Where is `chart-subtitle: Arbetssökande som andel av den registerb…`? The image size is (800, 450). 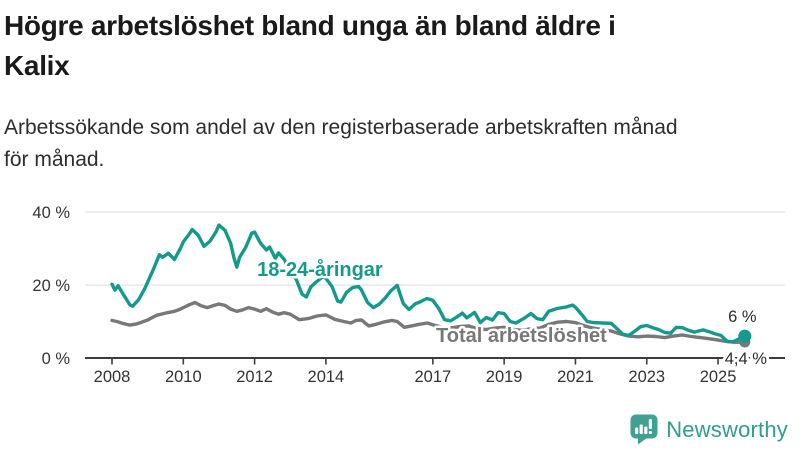 chart-subtitle: Arbetssökande som andel av den registerb… is located at coordinates (400, 144).